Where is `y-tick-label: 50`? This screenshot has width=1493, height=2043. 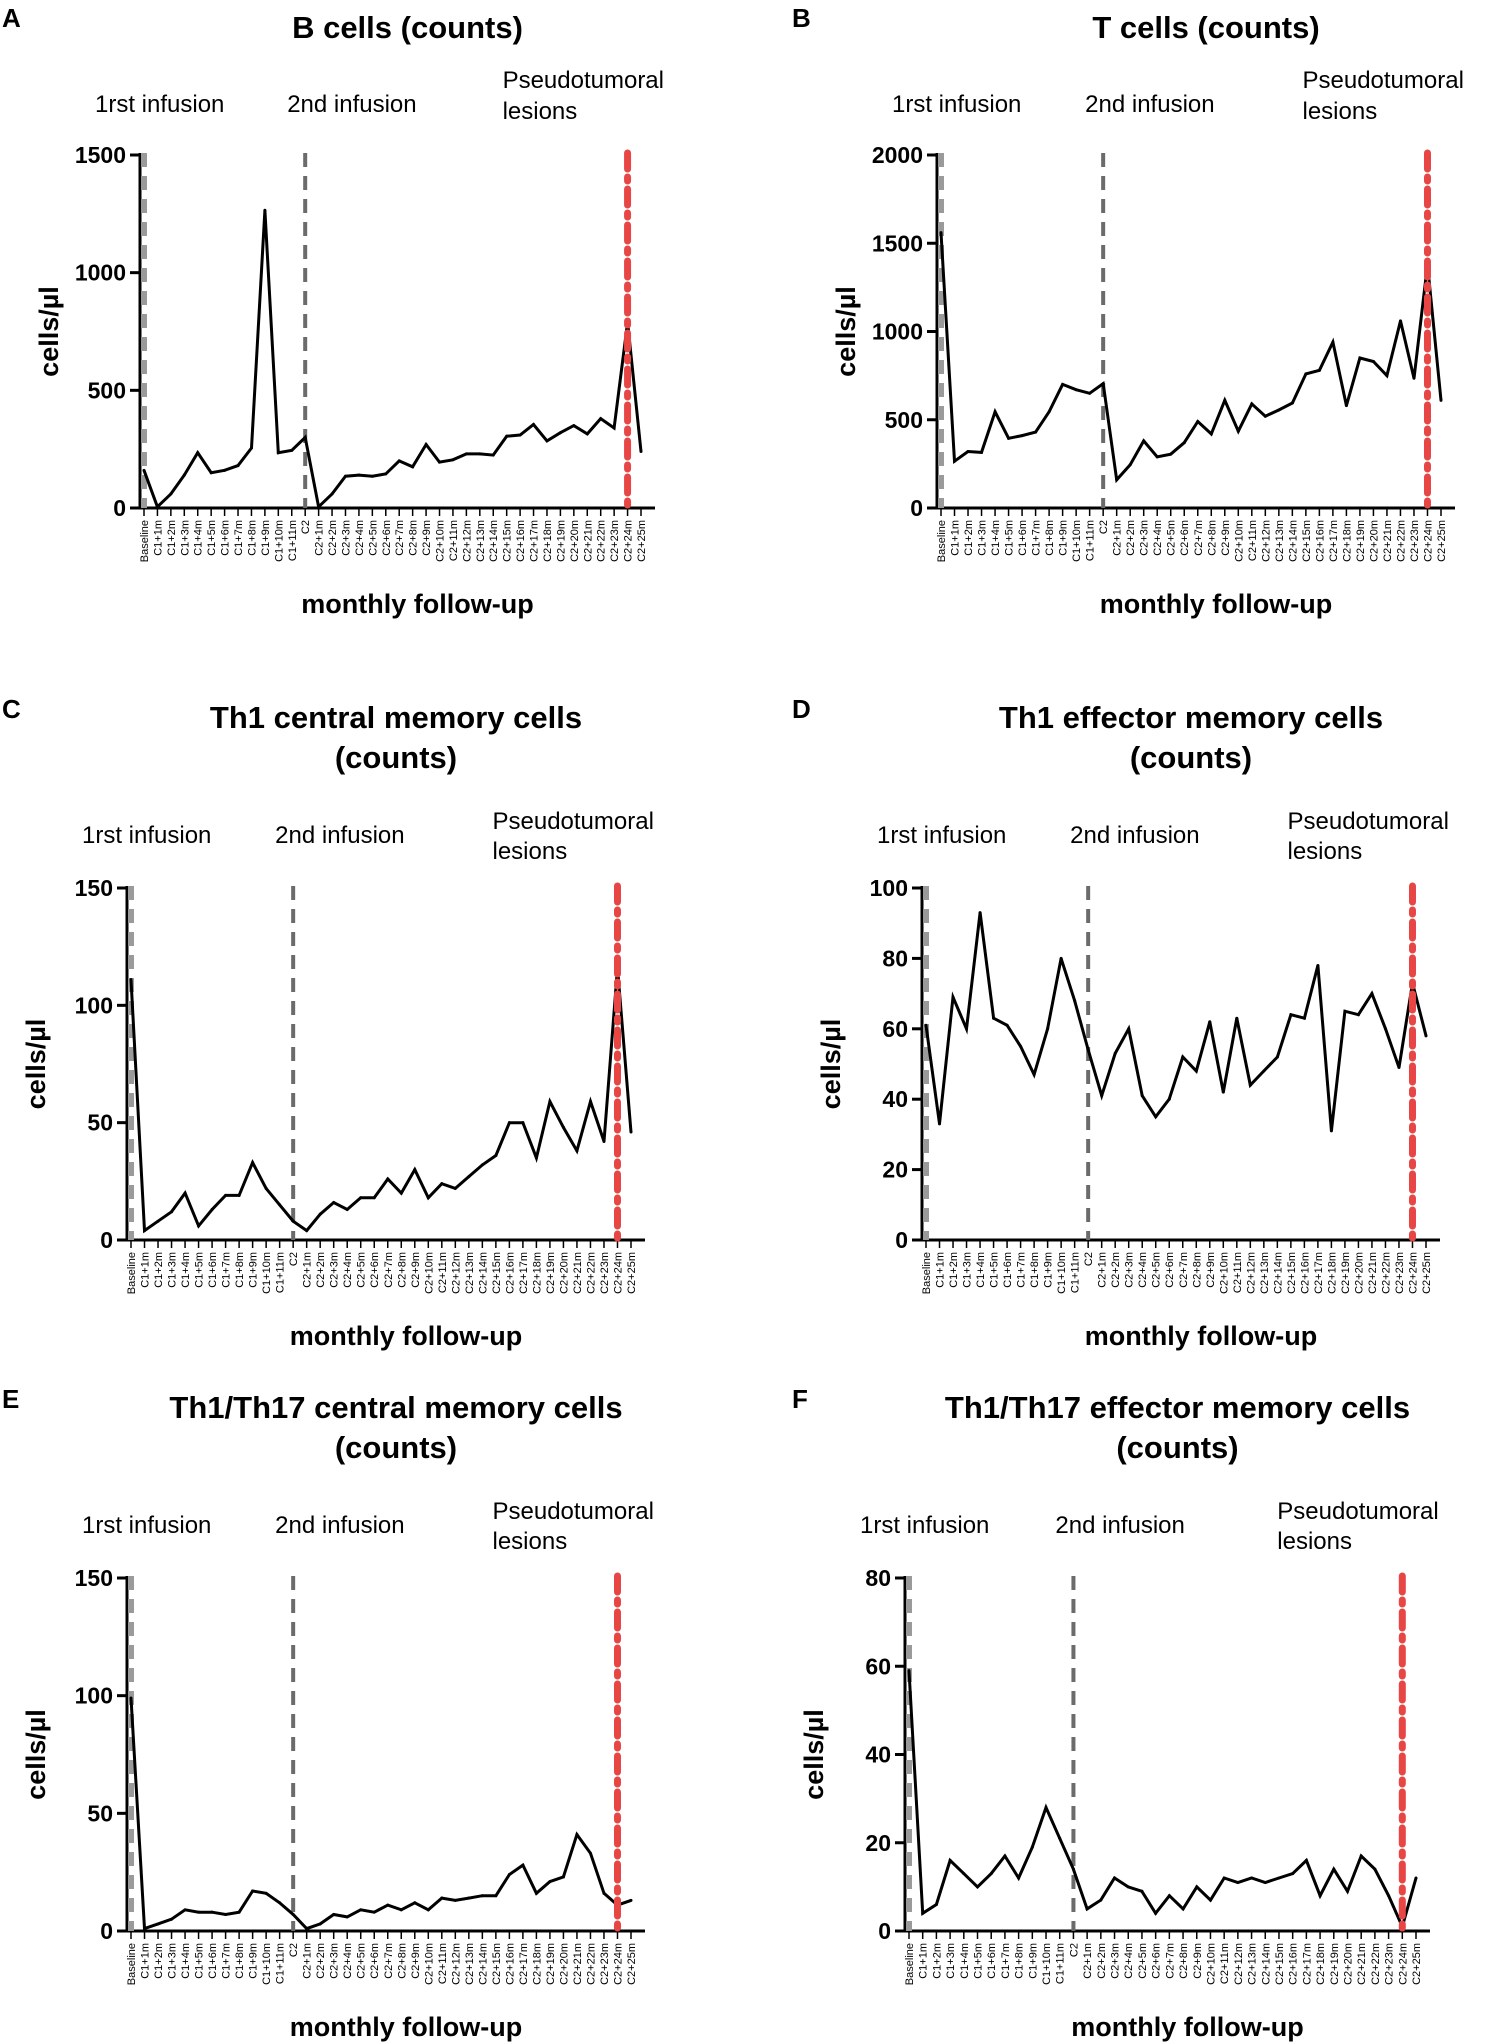
y-tick-label: 50 is located at coordinates (100, 1123).